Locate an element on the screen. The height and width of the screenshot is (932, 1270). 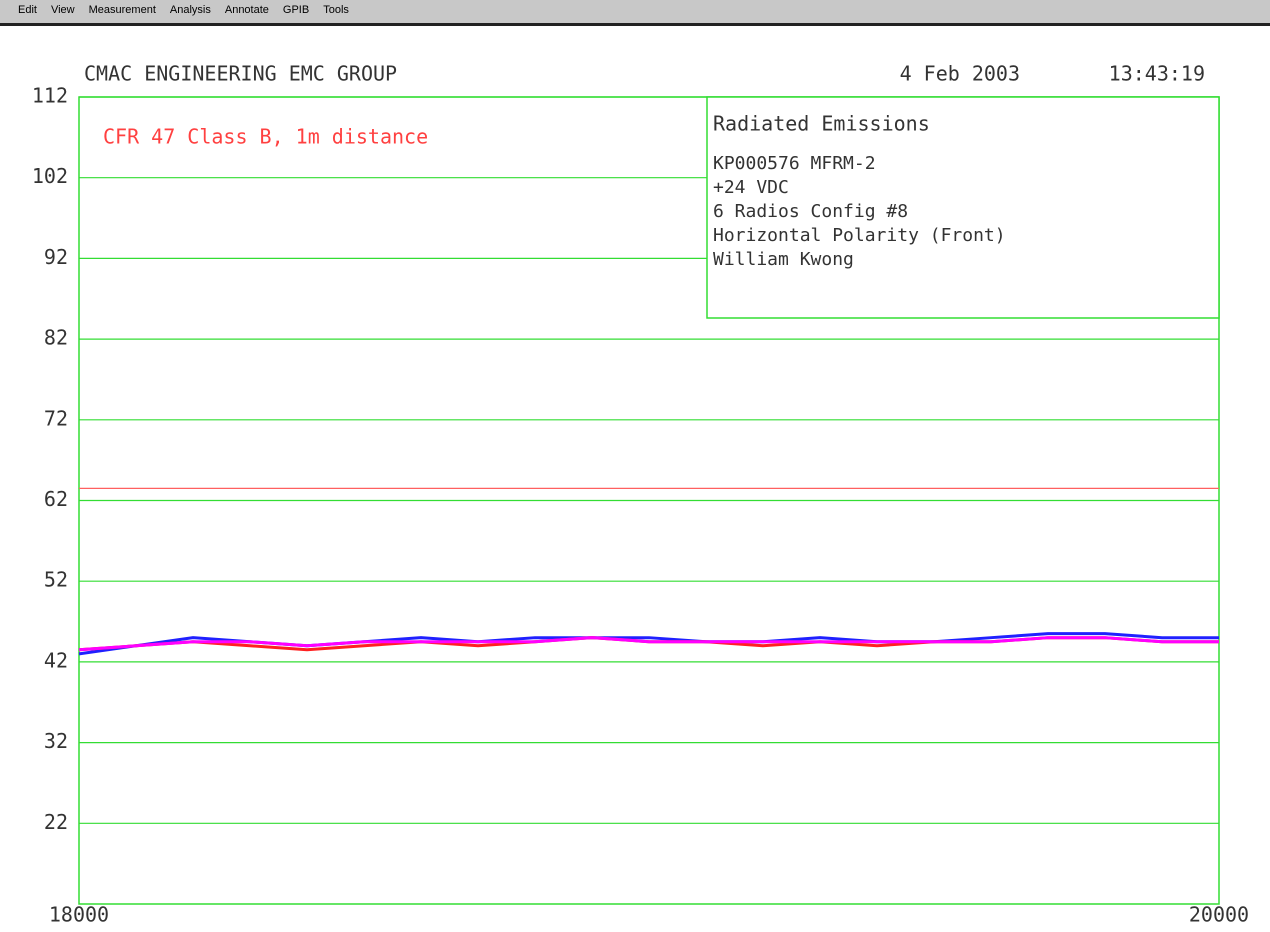
y-tick-label: 22 is located at coordinates (56, 822).